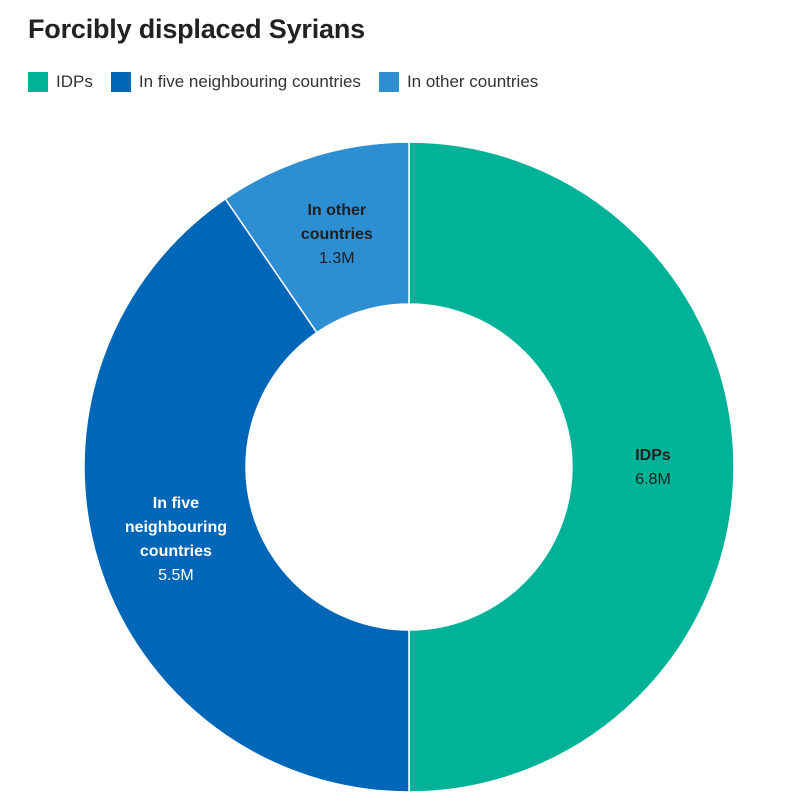 Image resolution: width=811 pixels, height=812 pixels. I want to click on legend-swatch-other, so click(388, 82).